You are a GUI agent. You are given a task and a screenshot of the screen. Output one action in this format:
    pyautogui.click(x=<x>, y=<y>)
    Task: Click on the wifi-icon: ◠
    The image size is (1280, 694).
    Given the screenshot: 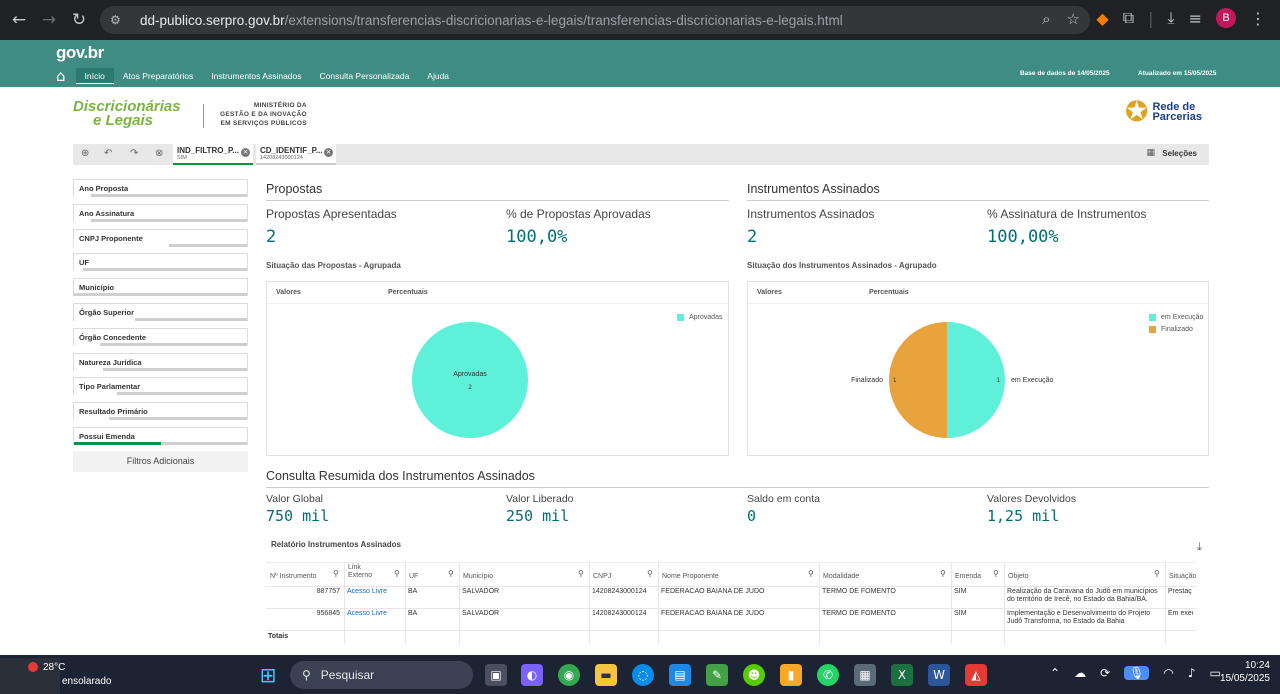 What is the action you would take?
    pyautogui.click(x=1168, y=673)
    